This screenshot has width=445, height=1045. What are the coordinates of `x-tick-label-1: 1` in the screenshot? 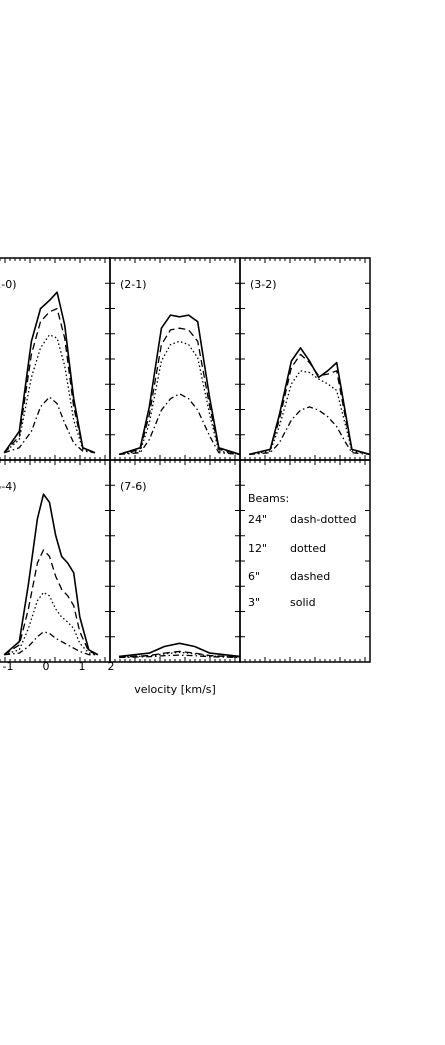 It's located at (82, 666).